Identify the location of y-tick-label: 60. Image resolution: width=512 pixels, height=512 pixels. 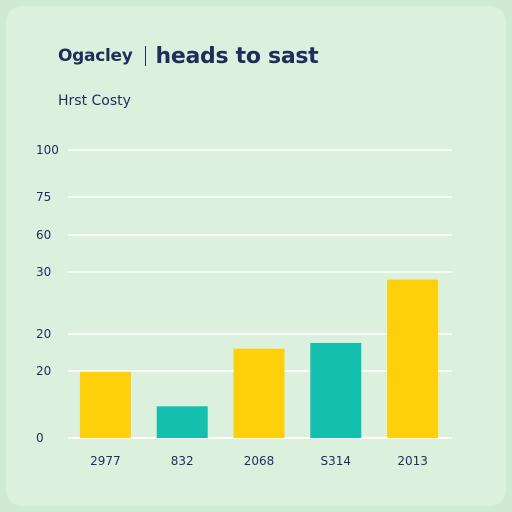
(43, 235).